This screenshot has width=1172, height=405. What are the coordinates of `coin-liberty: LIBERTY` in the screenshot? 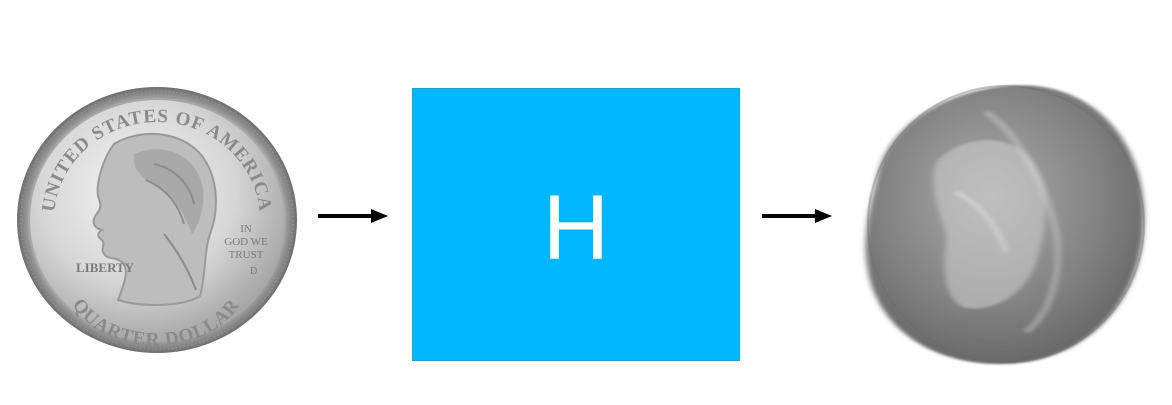 It's located at (105, 267).